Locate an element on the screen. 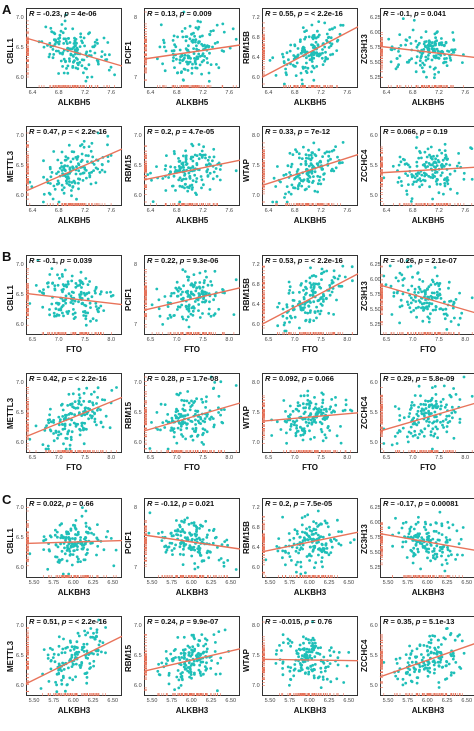  x-tick-label: 8.0 is located at coordinates (347, 340).